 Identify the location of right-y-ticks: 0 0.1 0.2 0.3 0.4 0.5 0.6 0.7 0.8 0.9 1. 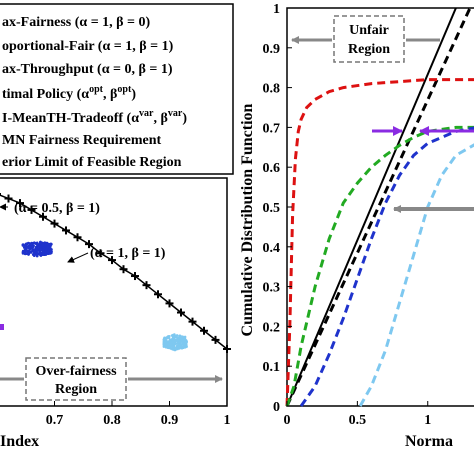
(277, 208).